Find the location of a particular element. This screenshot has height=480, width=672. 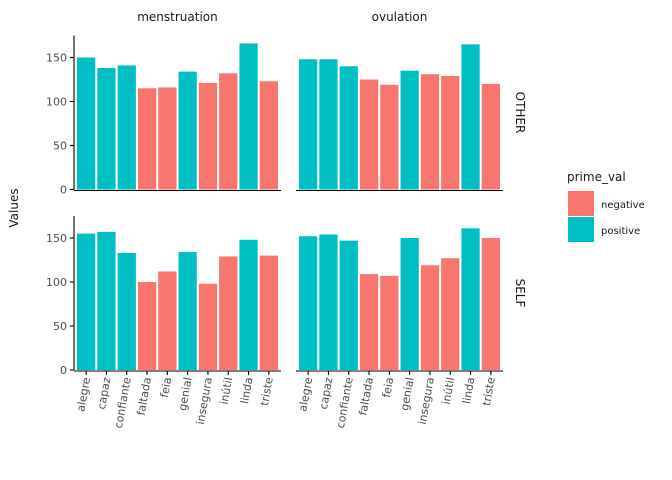

bar-self-ovulation-alegre is located at coordinates (308, 303).